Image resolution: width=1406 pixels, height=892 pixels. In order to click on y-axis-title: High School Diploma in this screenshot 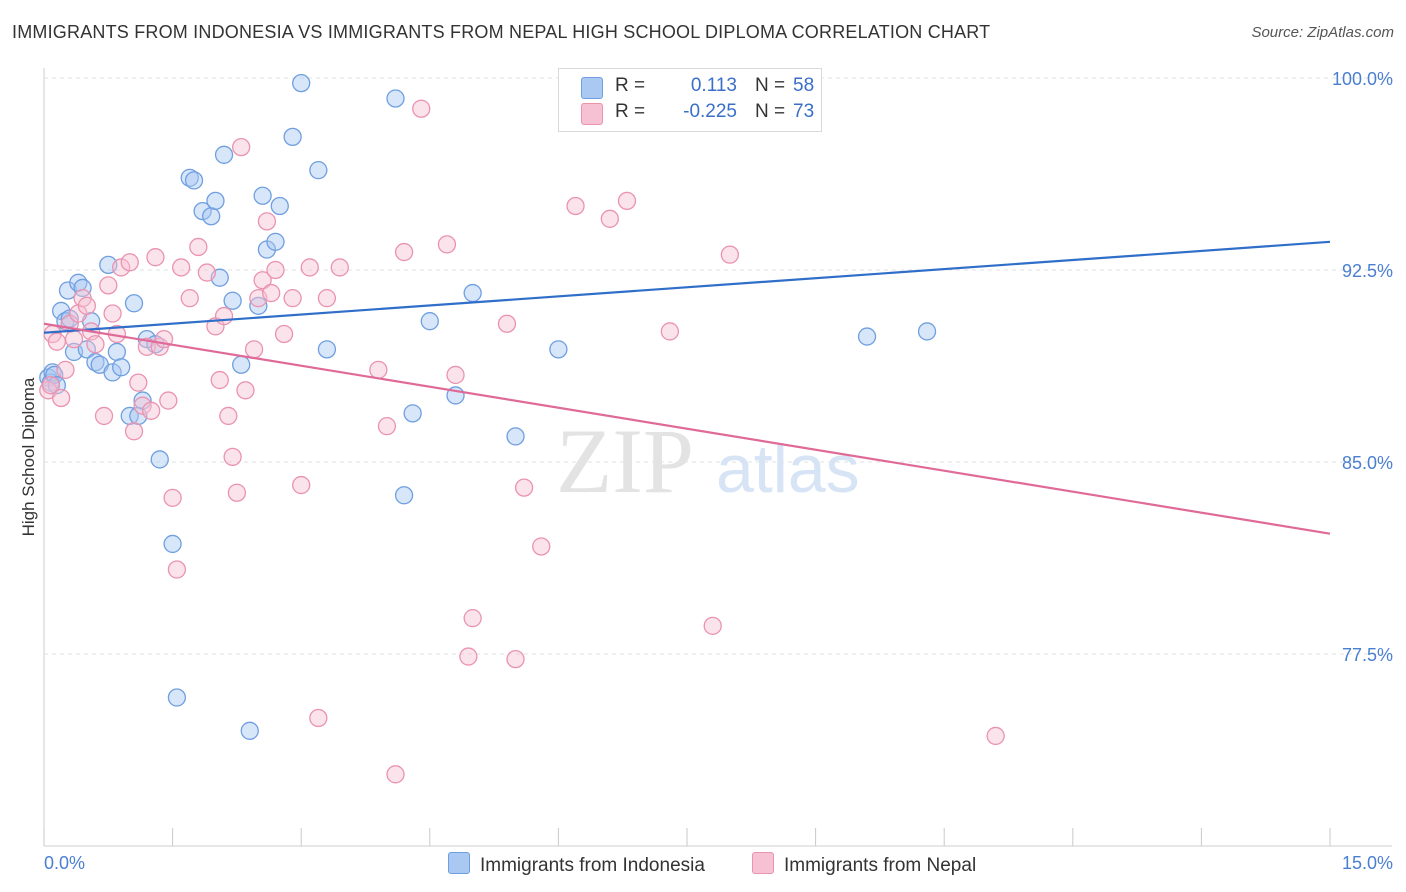, I will do `click(28, 456)`.